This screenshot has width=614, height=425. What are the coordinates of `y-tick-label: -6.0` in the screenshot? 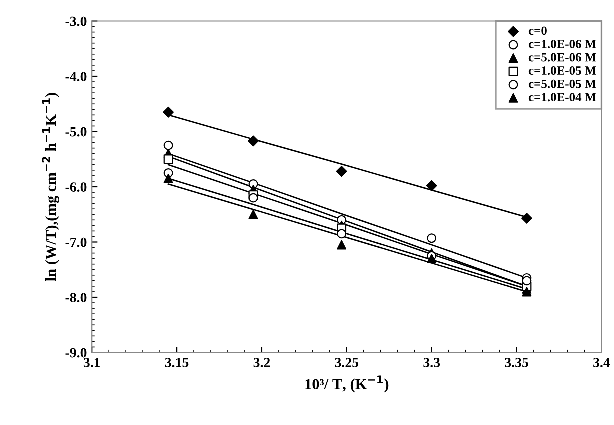 It's located at (76, 187).